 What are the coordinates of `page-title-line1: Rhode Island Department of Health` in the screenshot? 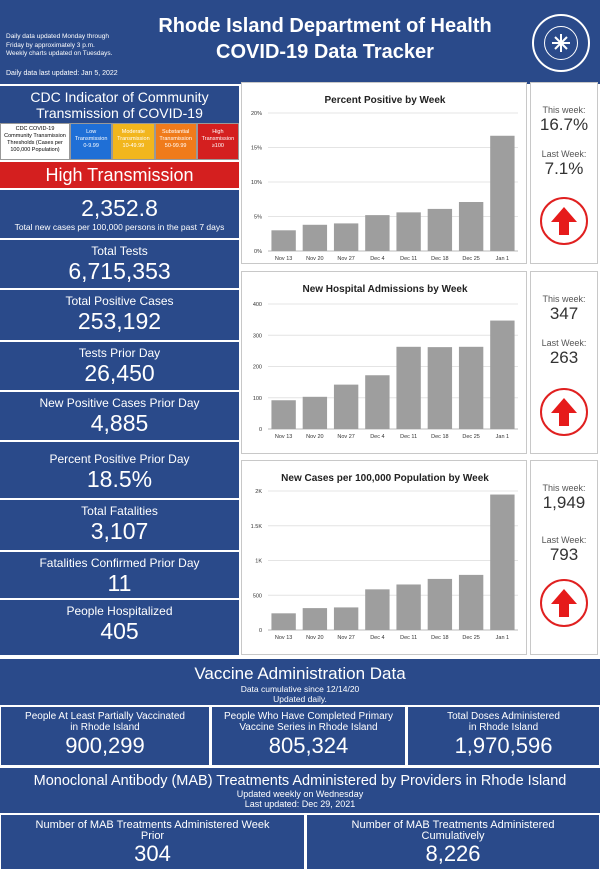 It's located at (325, 26).